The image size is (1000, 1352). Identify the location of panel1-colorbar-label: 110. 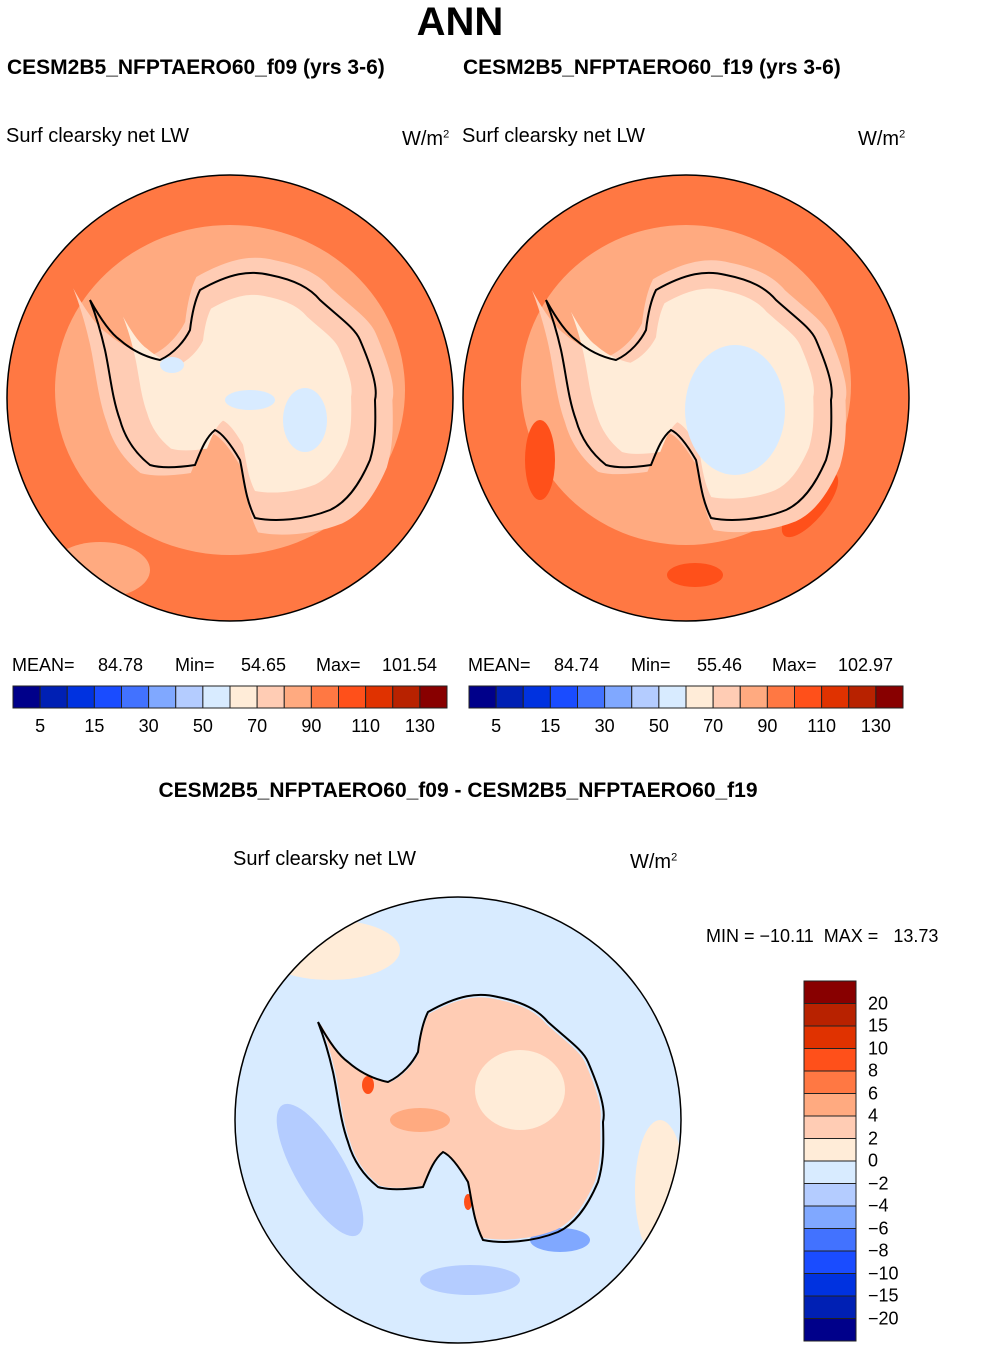
(365, 726).